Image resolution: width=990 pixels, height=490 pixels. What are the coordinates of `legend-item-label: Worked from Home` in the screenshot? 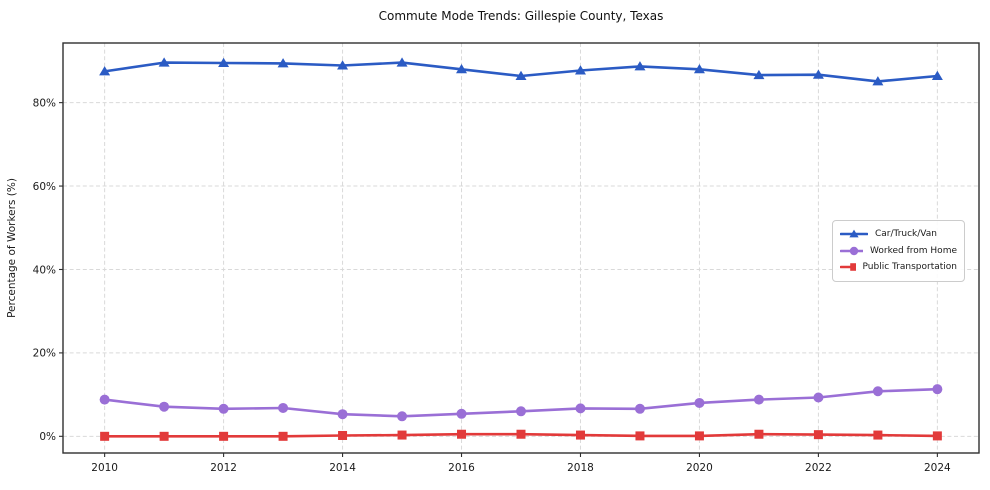 It's located at (913, 250).